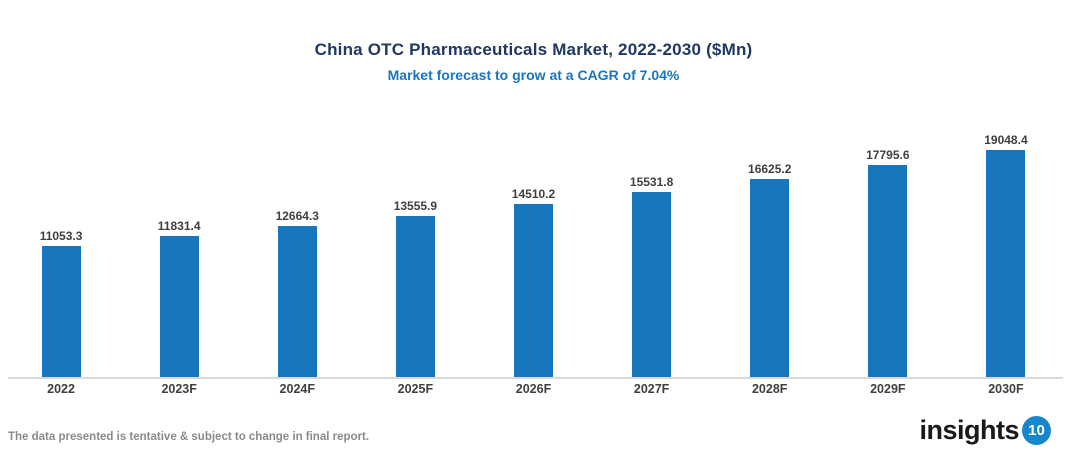 The image size is (1067, 454). I want to click on bar-value-label-2026F: 14510.2, so click(533, 194).